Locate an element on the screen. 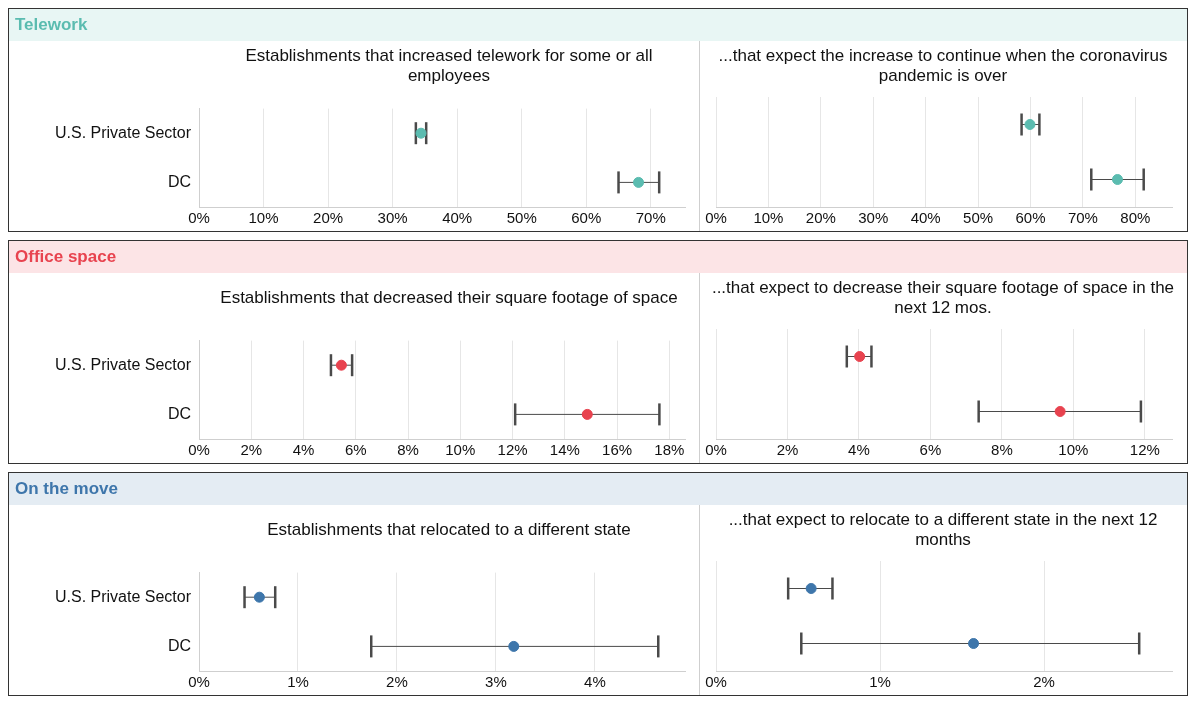  x-tick-label: 80% is located at coordinates (1135, 218).